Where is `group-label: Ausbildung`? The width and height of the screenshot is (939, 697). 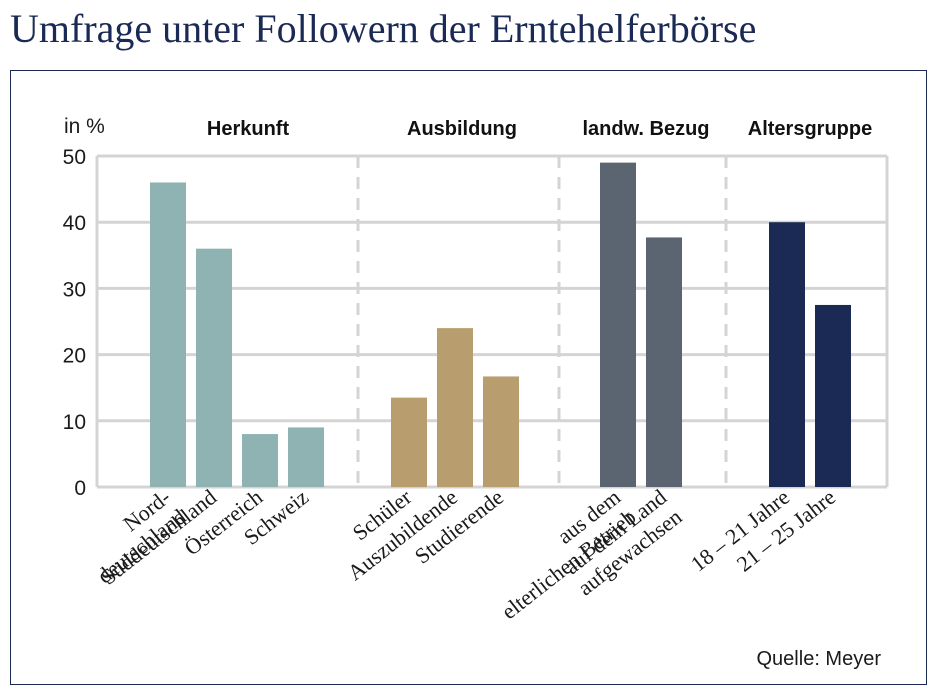 group-label: Ausbildung is located at coordinates (462, 129).